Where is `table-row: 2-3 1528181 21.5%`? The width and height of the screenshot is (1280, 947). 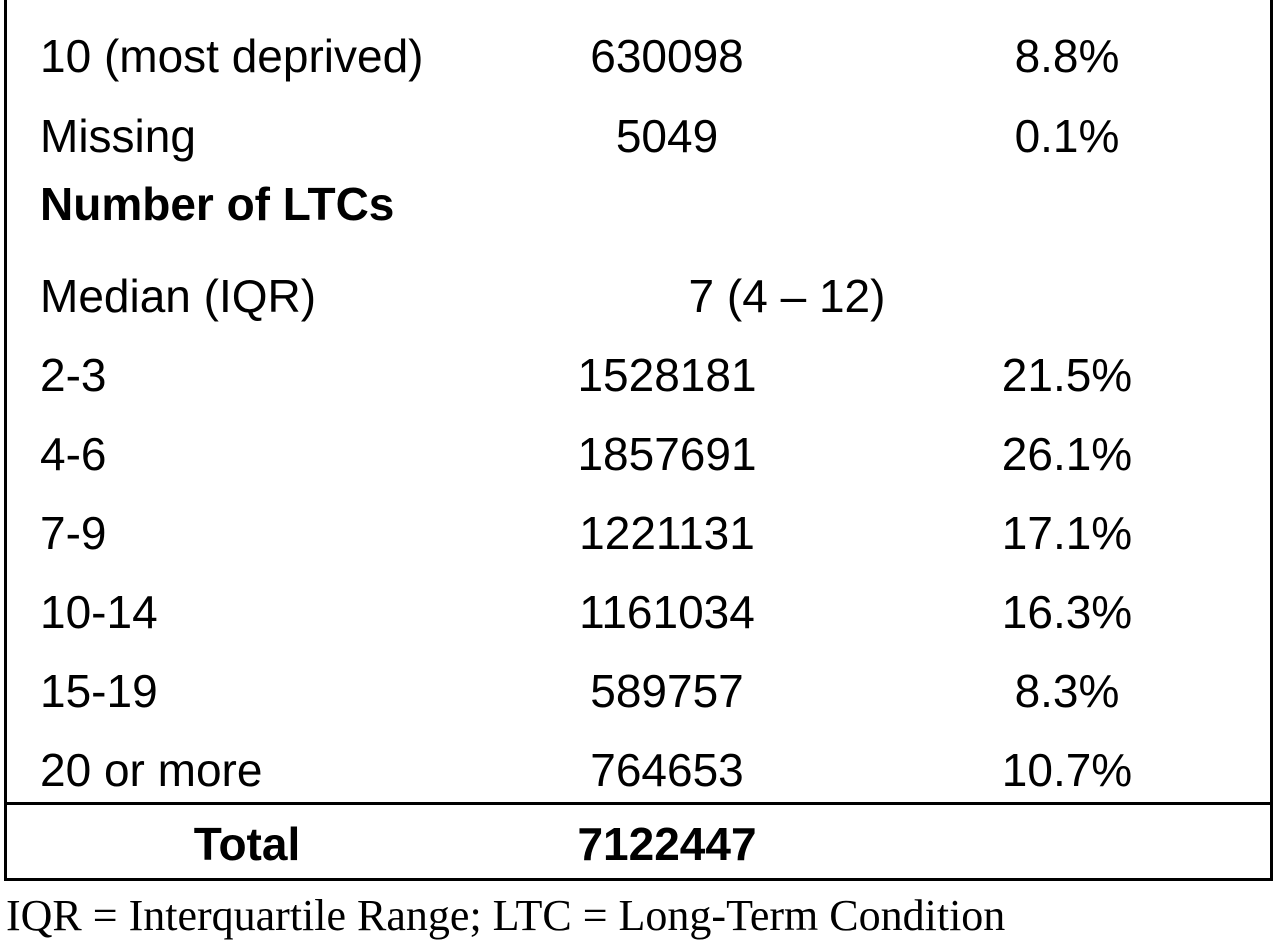
table-row: 2-3 1528181 21.5% is located at coordinates (638, 374).